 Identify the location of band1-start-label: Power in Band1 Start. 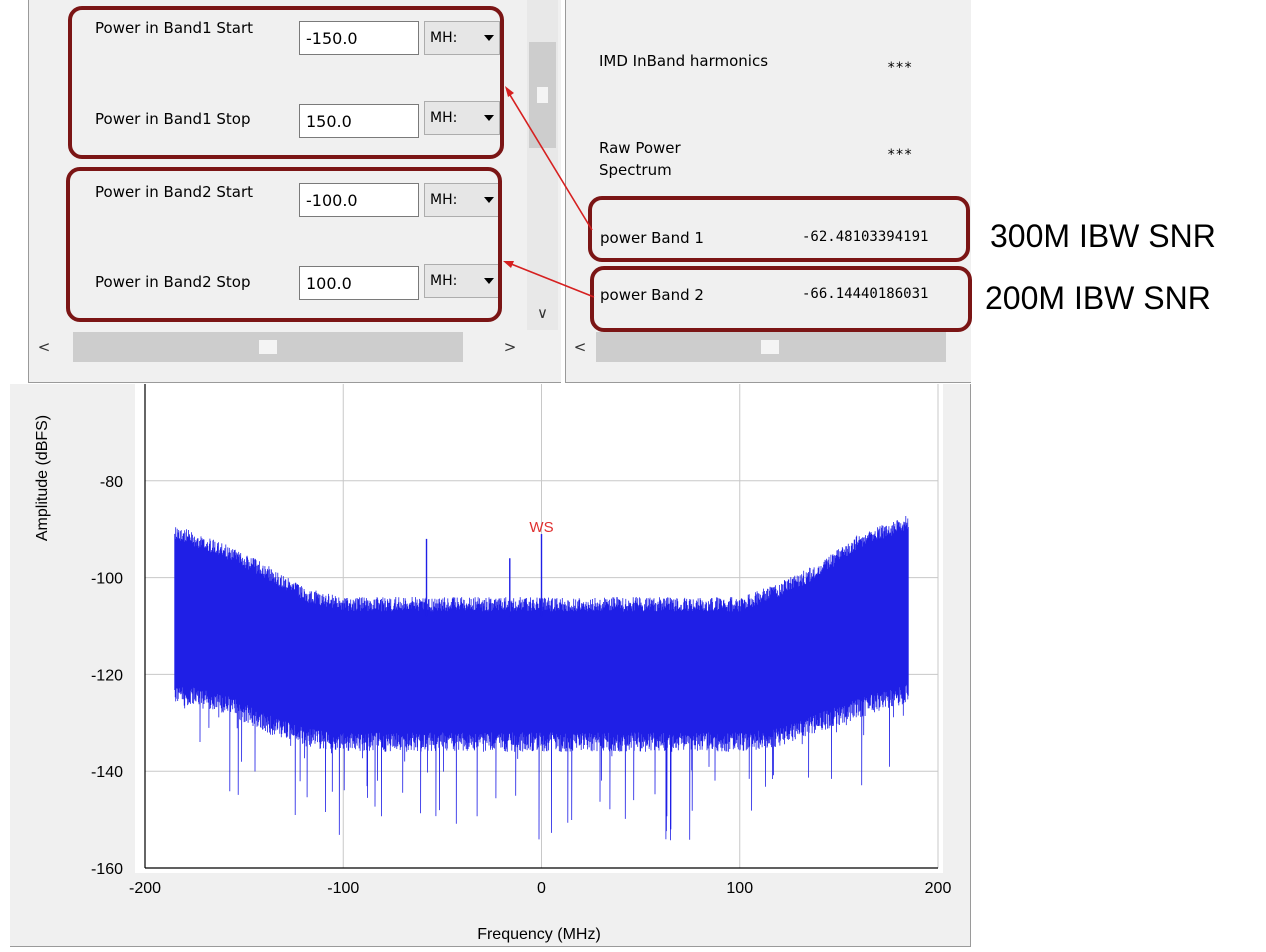
(174, 28).